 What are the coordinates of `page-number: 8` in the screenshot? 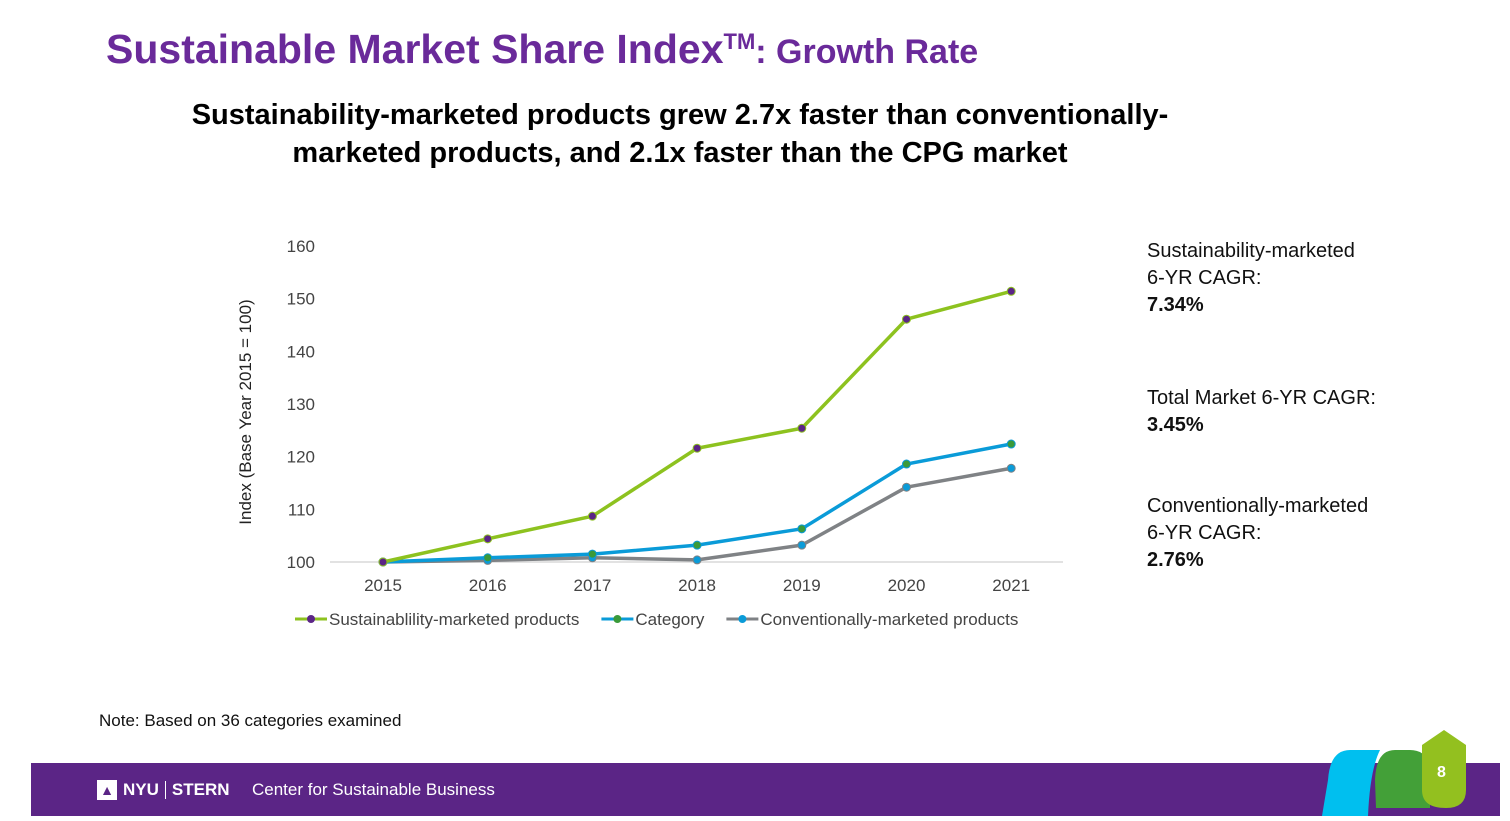 It's located at (1441, 772).